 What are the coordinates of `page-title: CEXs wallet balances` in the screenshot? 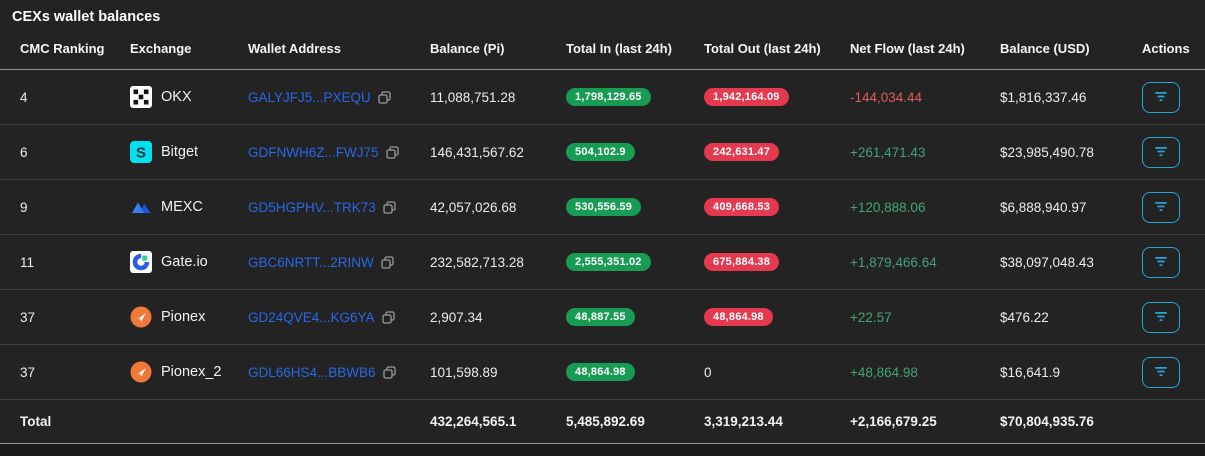 It's located at (86, 17).